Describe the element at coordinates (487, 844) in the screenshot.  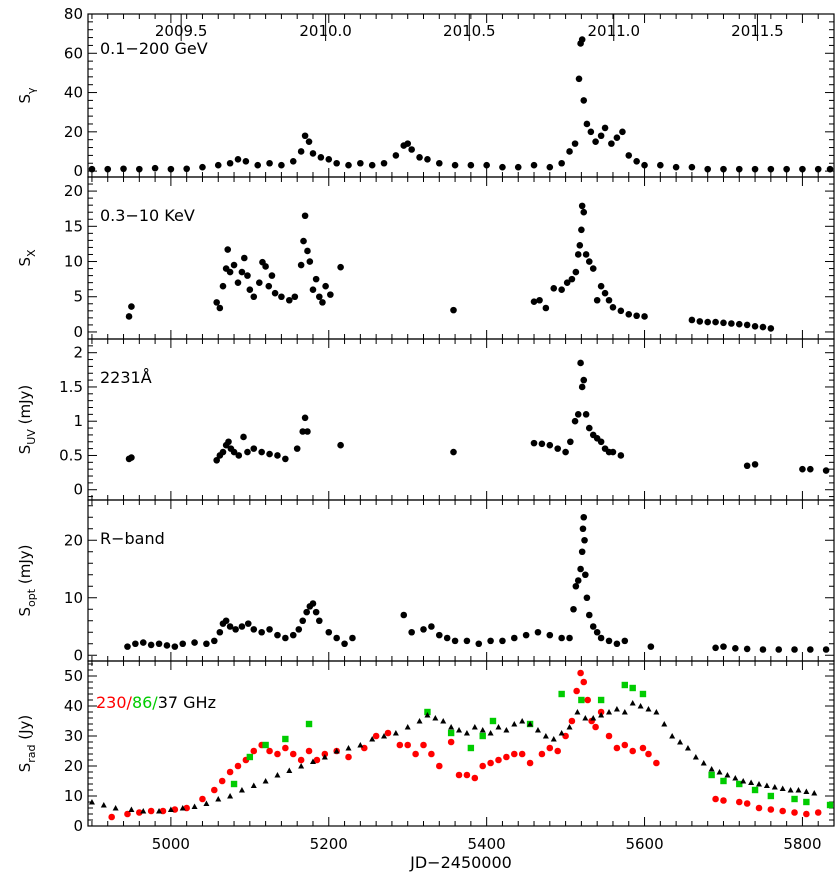
I see `x-tick-label: 5400` at that location.